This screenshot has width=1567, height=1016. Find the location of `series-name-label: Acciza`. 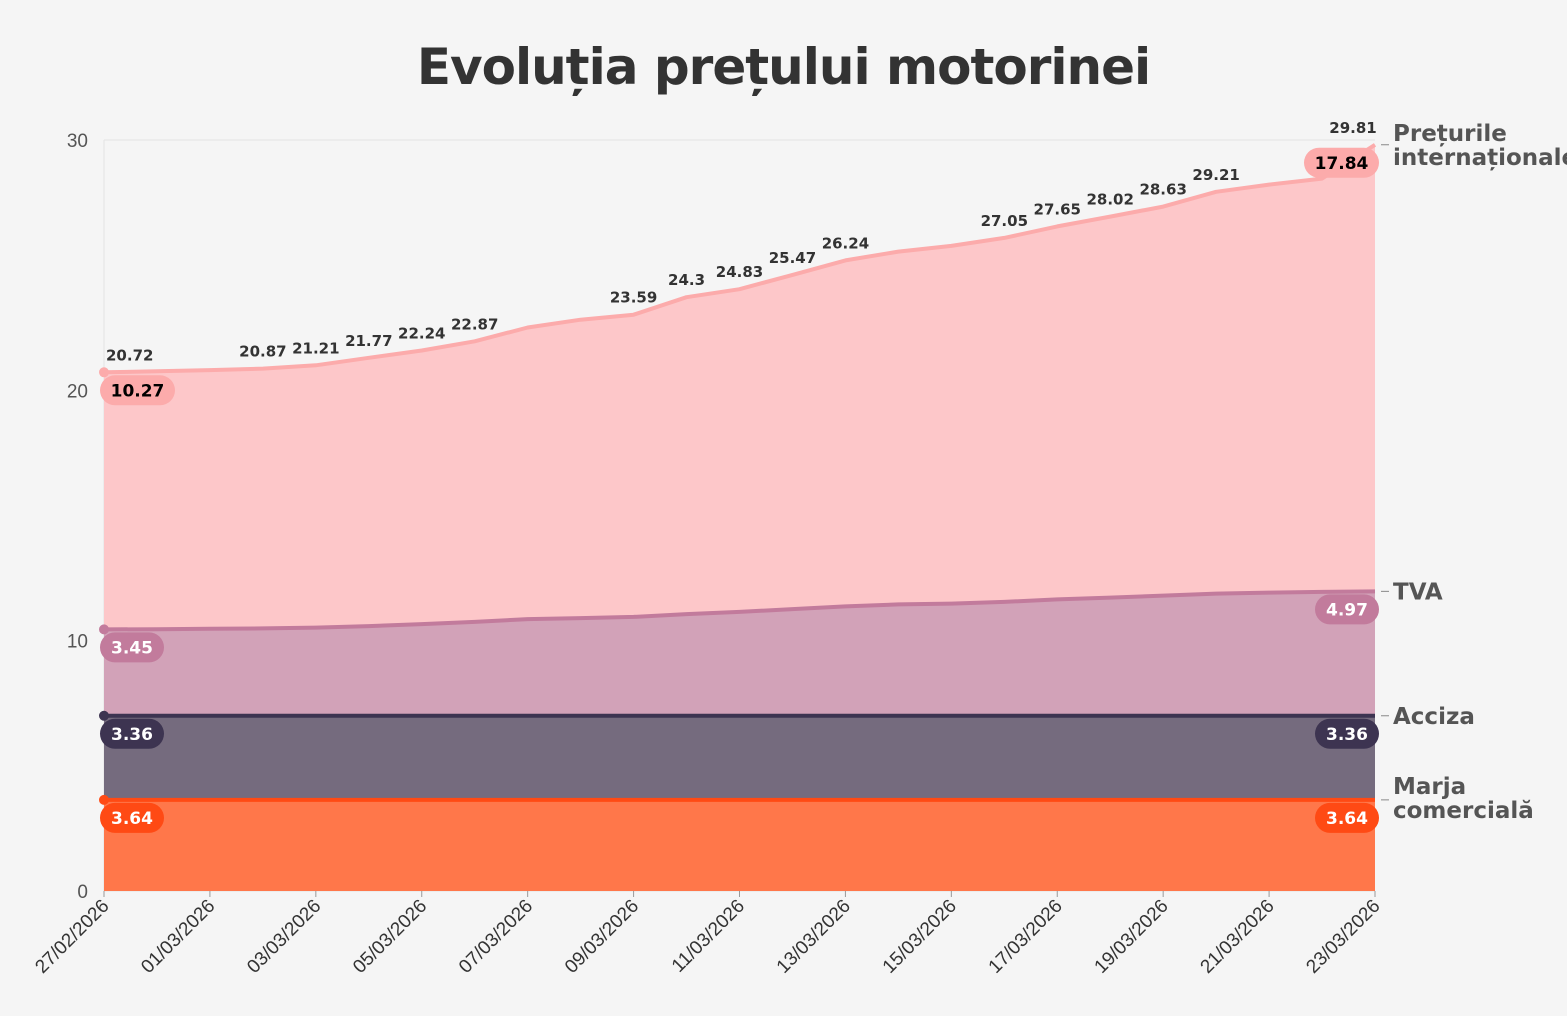

series-name-label: Acciza is located at coordinates (1434, 717).